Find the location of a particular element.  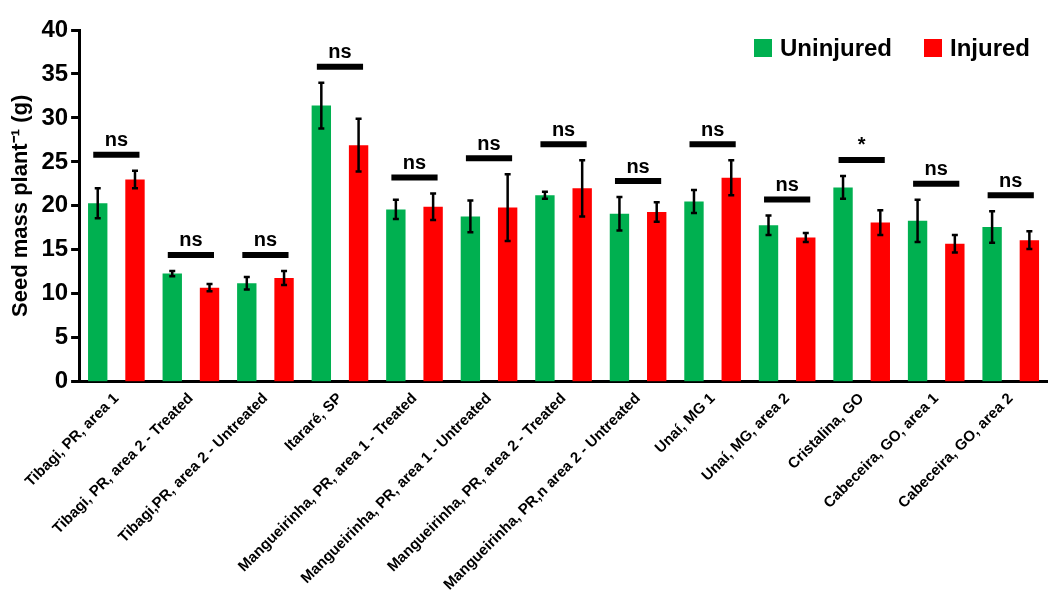

y-tick-label: 35 is located at coordinates (55, 72).